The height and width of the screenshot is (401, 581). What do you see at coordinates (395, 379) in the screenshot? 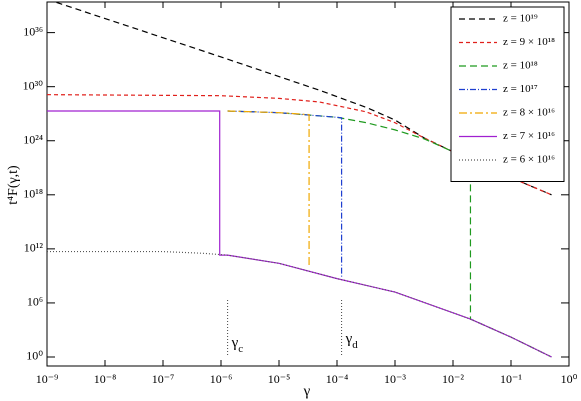
I see `x-tick-label: 10⁻³` at bounding box center [395, 379].